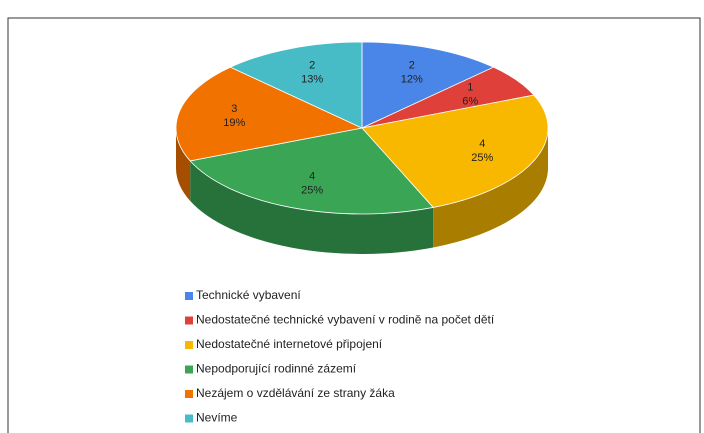  Describe the element at coordinates (248, 295) in the screenshot. I see `legend-label: Technické vybavení` at that location.